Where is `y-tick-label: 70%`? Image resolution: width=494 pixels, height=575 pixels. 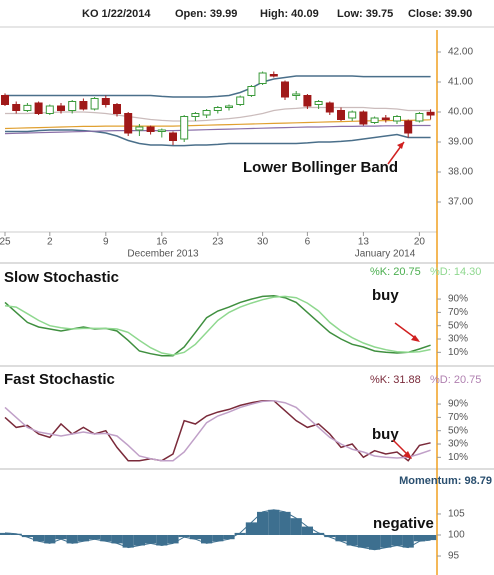
y-tick-label: 70% is located at coordinates (458, 417).